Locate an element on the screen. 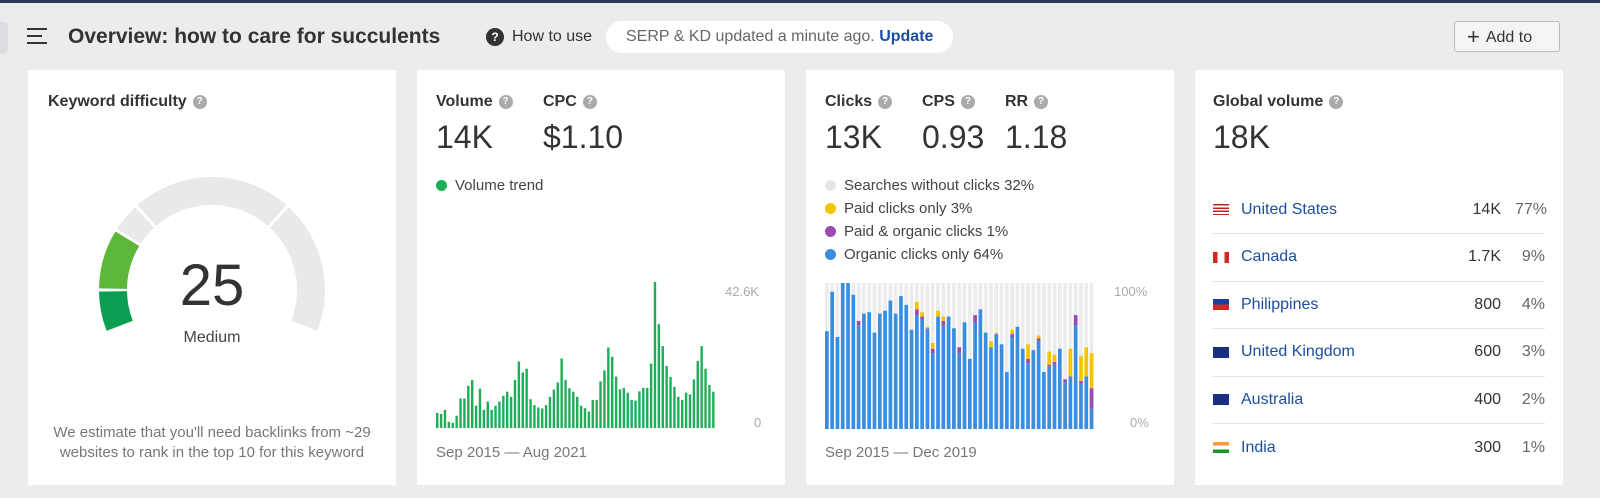 The width and height of the screenshot is (1600, 498). volume-trend-label: Volume trend is located at coordinates (499, 185).